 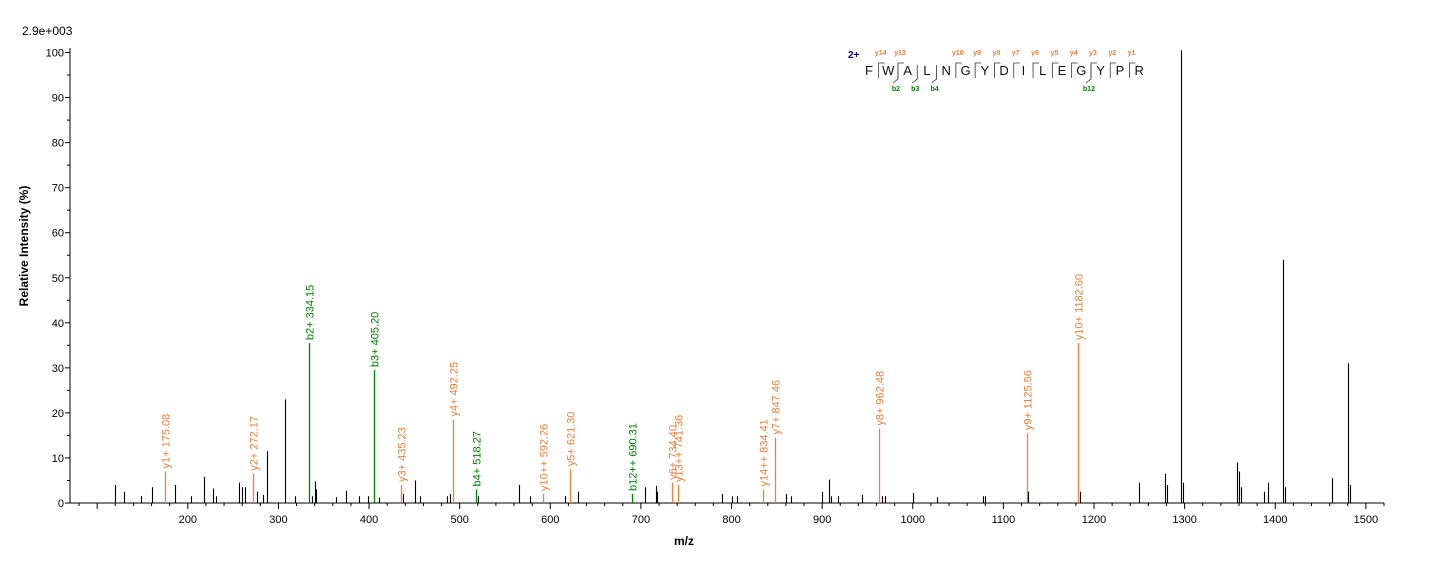 I want to click on sequence-residue: E, so click(x=1062, y=70).